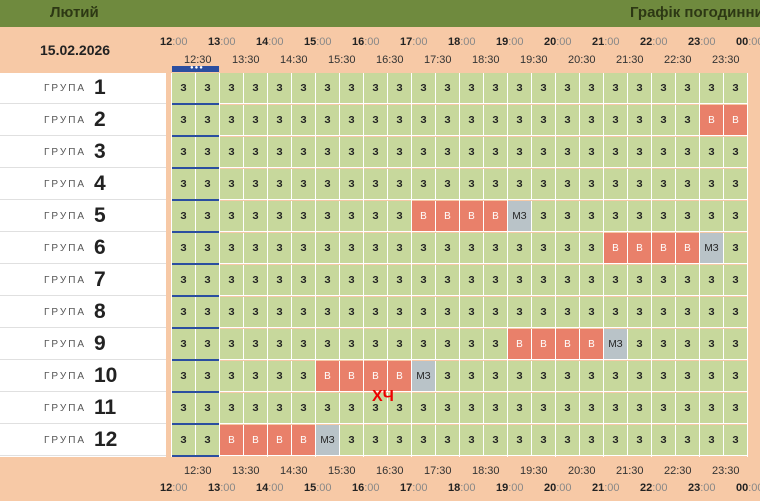 The height and width of the screenshot is (501, 760). What do you see at coordinates (411, 265) in the screenshot?
I see `hour-divider` at bounding box center [411, 265].